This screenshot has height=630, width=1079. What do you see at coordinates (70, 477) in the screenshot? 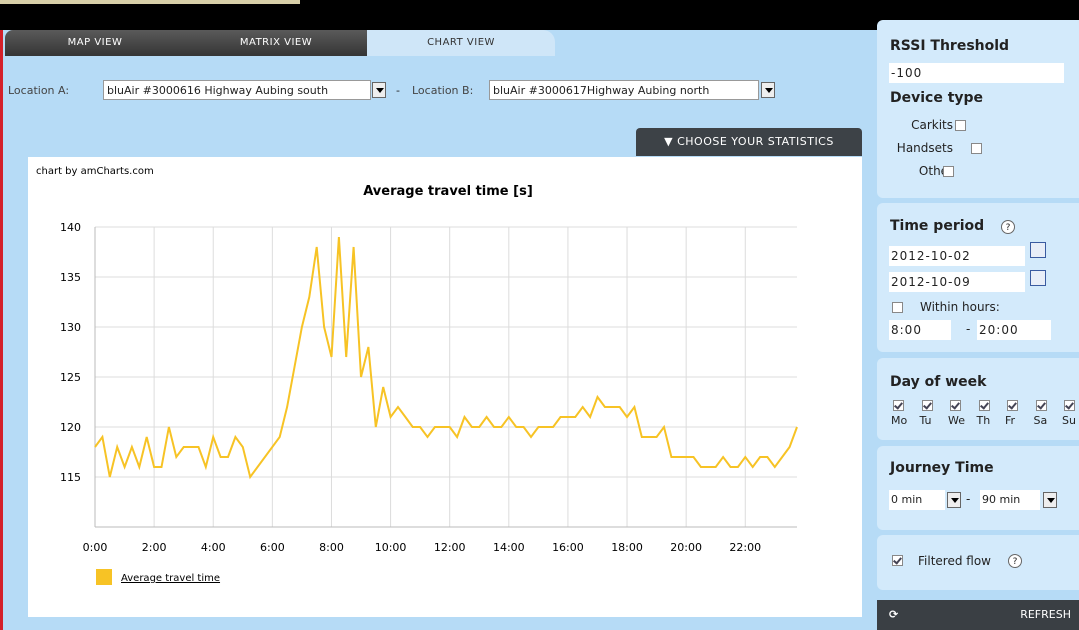
I see `y-tick-label: 115` at bounding box center [70, 477].